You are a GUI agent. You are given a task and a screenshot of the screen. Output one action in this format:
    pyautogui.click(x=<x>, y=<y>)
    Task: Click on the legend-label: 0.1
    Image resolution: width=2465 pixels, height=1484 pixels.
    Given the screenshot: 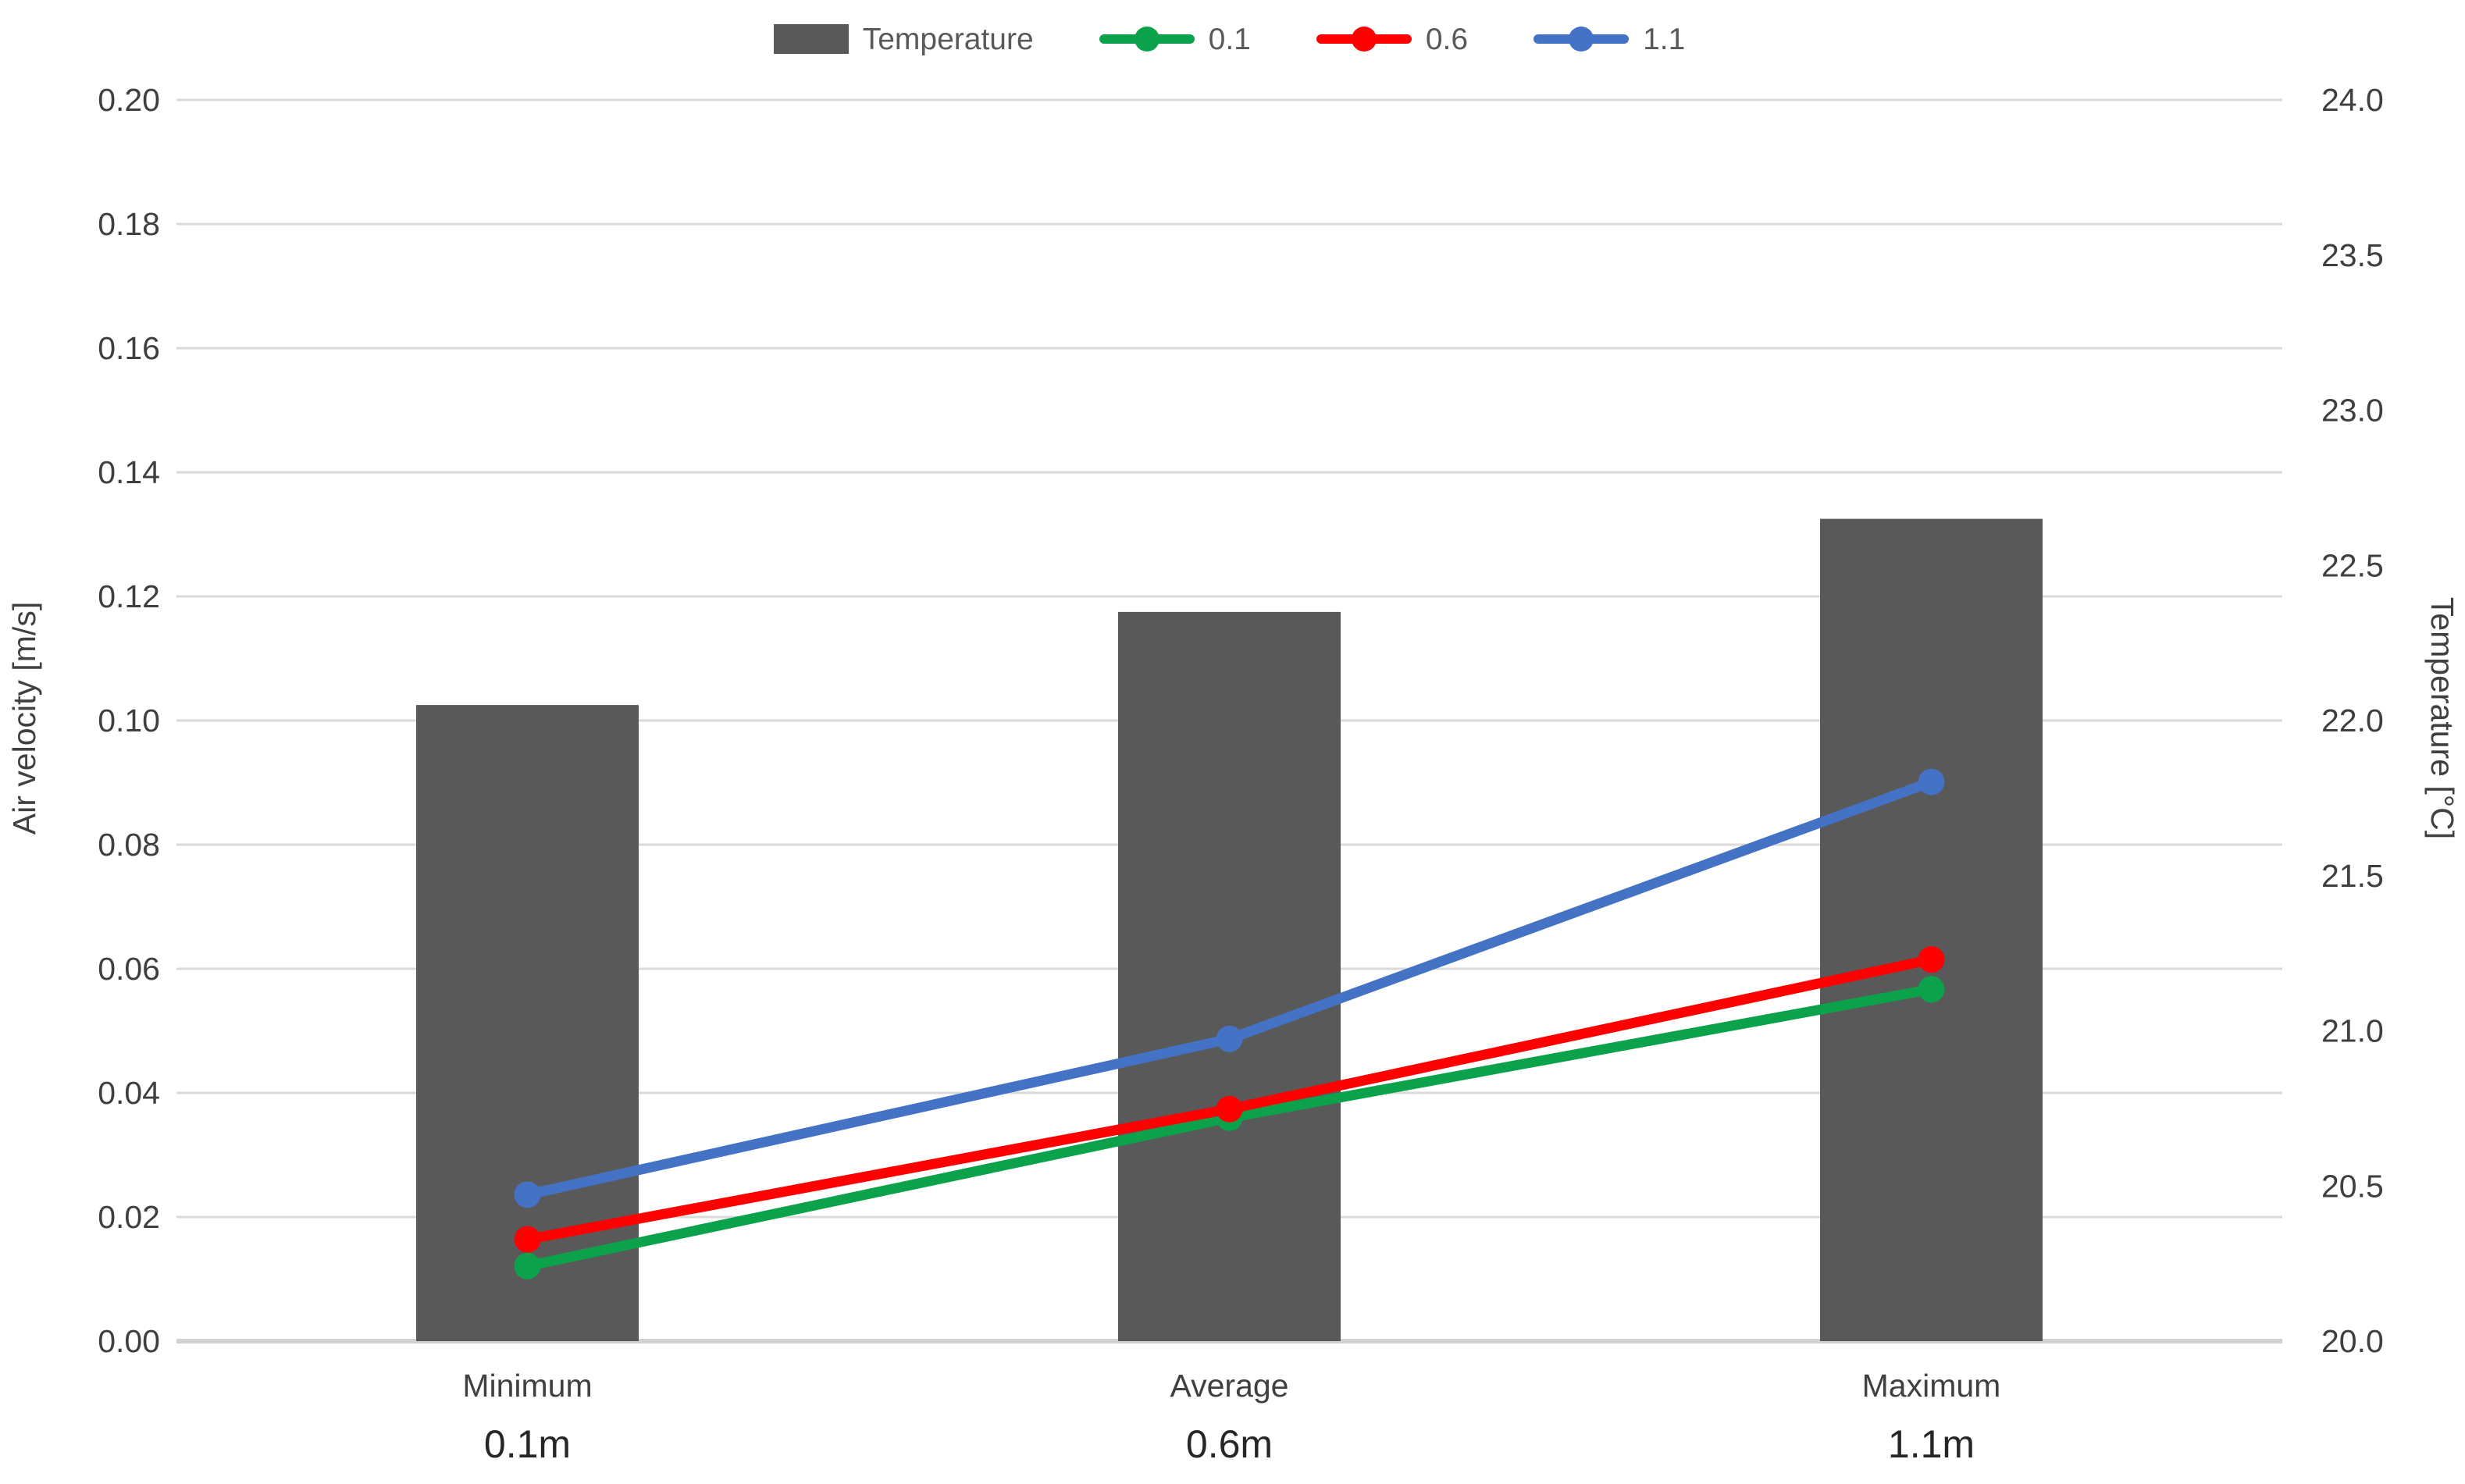 What is the action you would take?
    pyautogui.click(x=1229, y=39)
    